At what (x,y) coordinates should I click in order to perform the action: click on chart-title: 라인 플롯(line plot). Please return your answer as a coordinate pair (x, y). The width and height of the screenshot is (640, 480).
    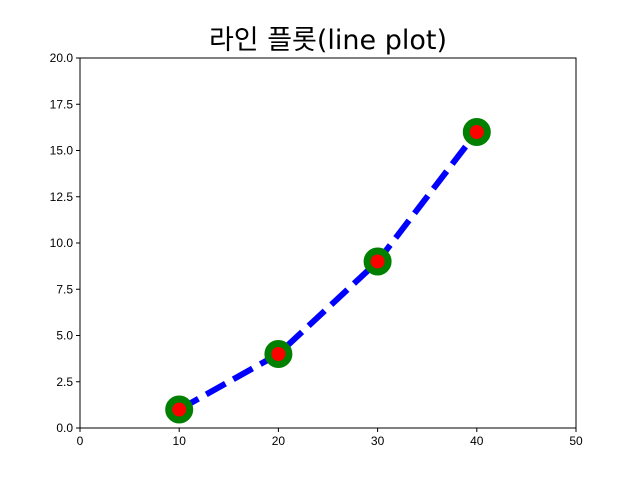
    Looking at the image, I should click on (328, 40).